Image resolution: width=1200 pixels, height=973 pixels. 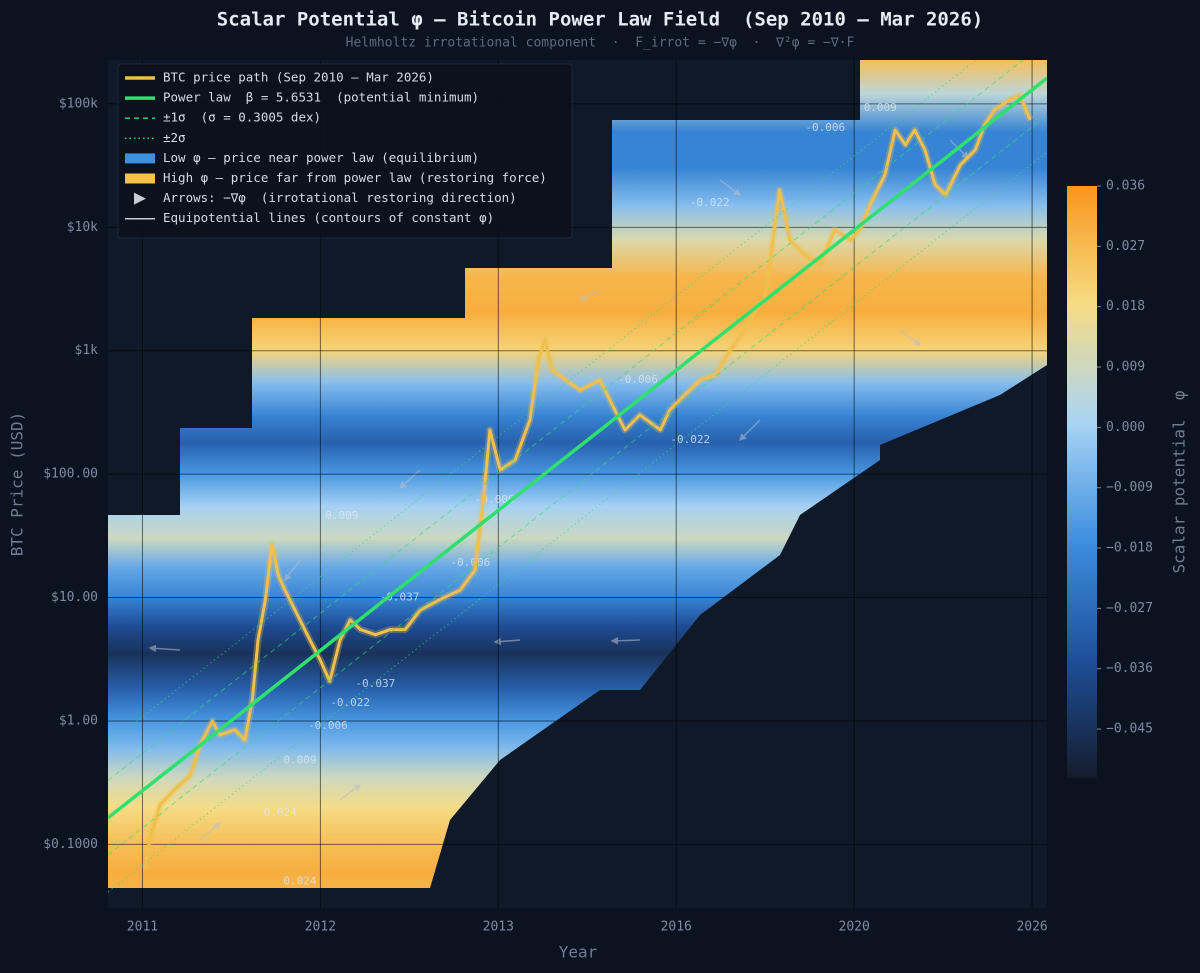 What do you see at coordinates (676, 927) in the screenshot?
I see `x-tick-label: 2016` at bounding box center [676, 927].